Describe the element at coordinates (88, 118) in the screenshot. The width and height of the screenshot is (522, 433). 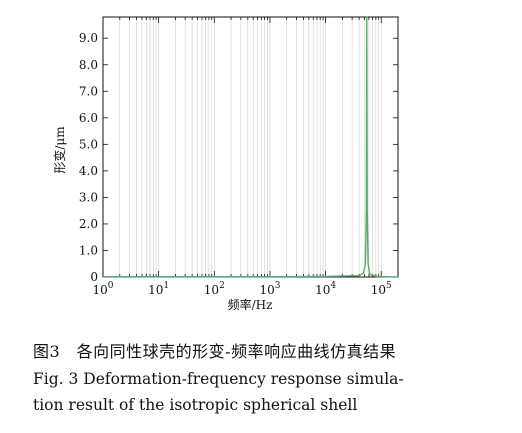
I see `y-tick-label: 6.0` at that location.